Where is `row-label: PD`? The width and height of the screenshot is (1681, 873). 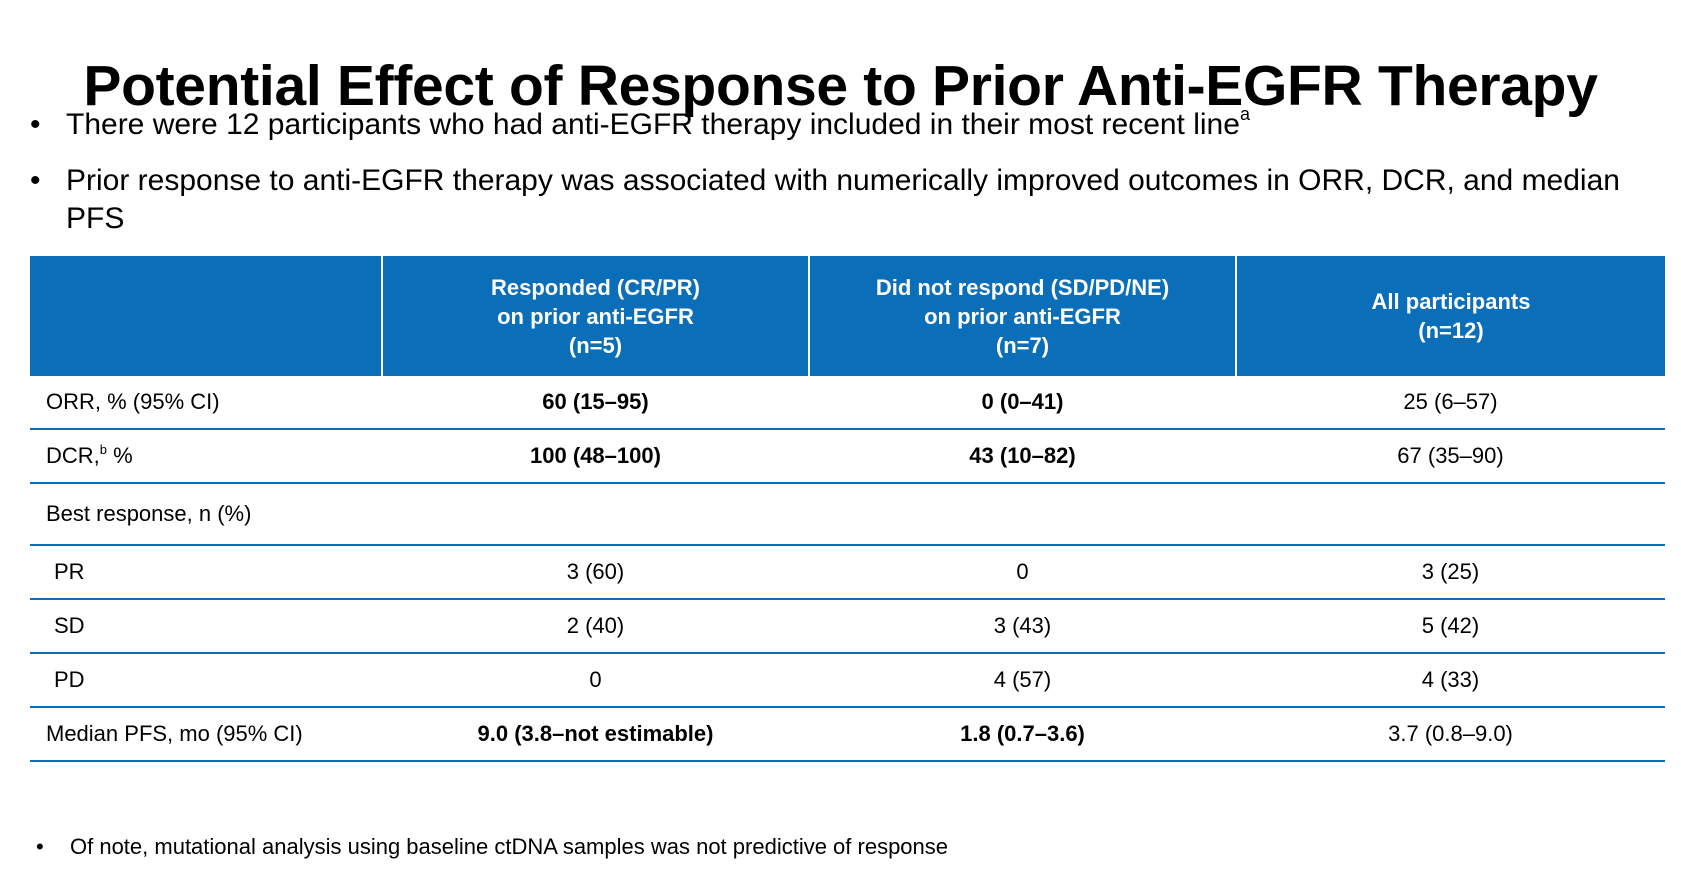 row-label: PD is located at coordinates (206, 680).